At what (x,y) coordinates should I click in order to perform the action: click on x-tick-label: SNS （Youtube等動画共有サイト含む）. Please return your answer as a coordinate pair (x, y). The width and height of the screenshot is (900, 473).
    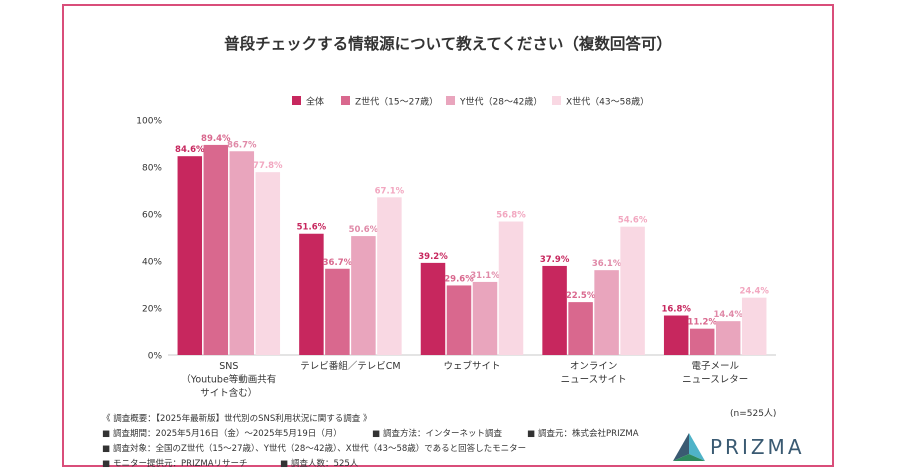
    Looking at the image, I should click on (228, 380).